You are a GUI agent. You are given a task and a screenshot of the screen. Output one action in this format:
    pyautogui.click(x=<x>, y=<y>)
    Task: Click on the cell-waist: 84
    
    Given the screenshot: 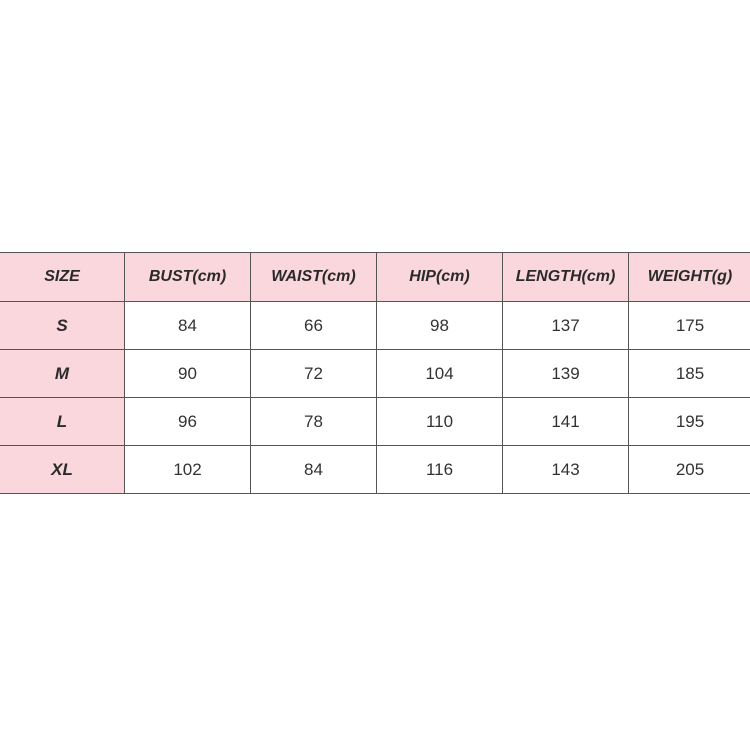 What is the action you would take?
    pyautogui.click(x=313, y=469)
    